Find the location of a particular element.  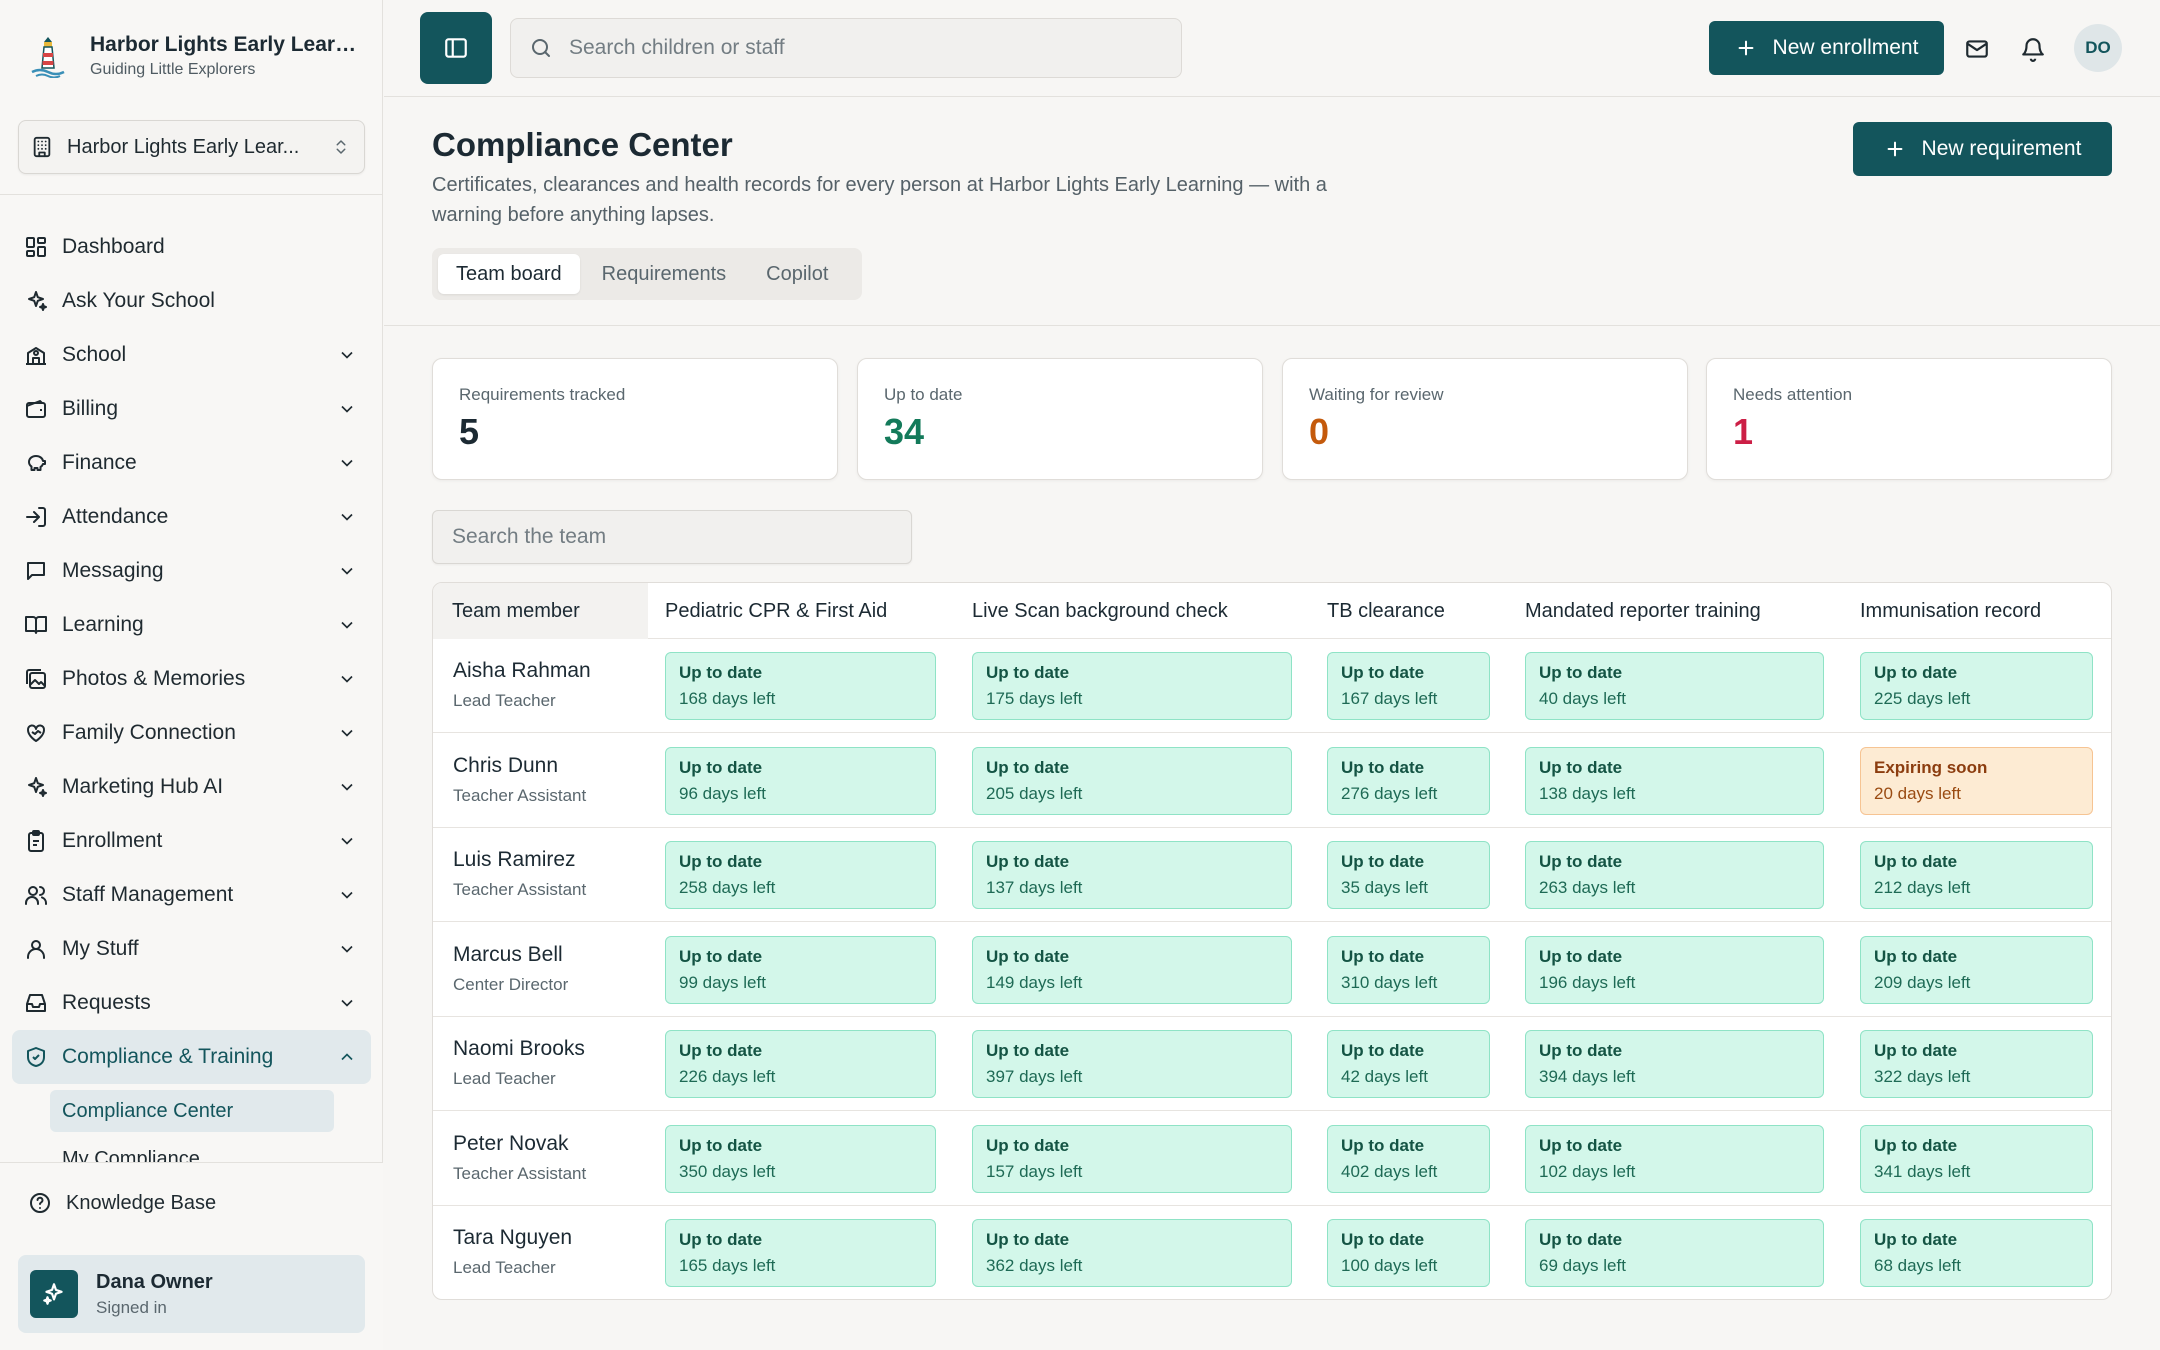

compliance-status-cell: Up to date 167 days left is located at coordinates (1408, 686).